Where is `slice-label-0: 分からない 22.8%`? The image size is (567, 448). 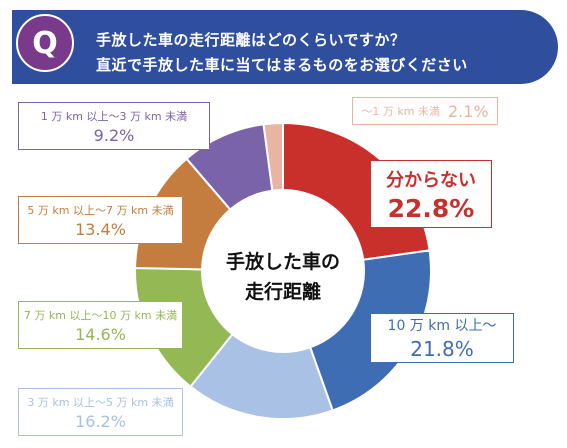
slice-label-0: 分からない 22.8% is located at coordinates (431, 194).